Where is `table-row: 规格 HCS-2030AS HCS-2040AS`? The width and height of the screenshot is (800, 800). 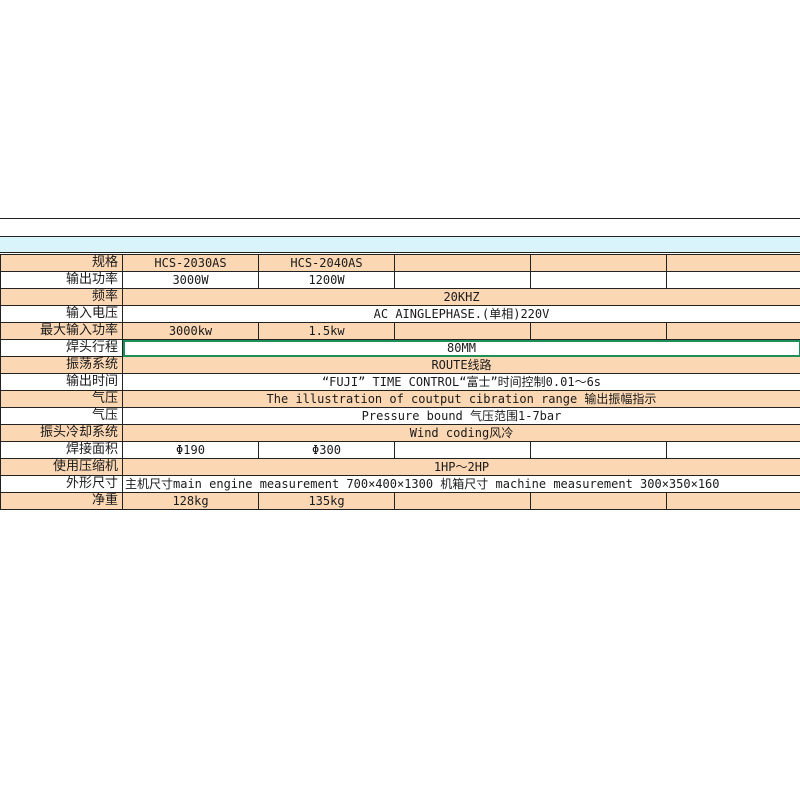 table-row: 规格 HCS-2030AS HCS-2040AS is located at coordinates (400, 263).